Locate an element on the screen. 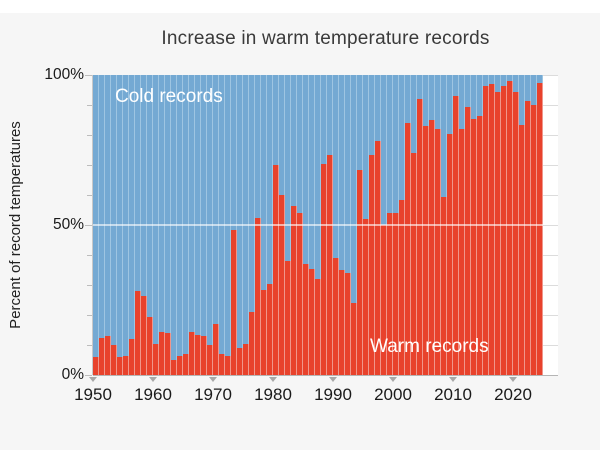 This screenshot has width=600, height=450. bar-column-1978 is located at coordinates (264, 225).